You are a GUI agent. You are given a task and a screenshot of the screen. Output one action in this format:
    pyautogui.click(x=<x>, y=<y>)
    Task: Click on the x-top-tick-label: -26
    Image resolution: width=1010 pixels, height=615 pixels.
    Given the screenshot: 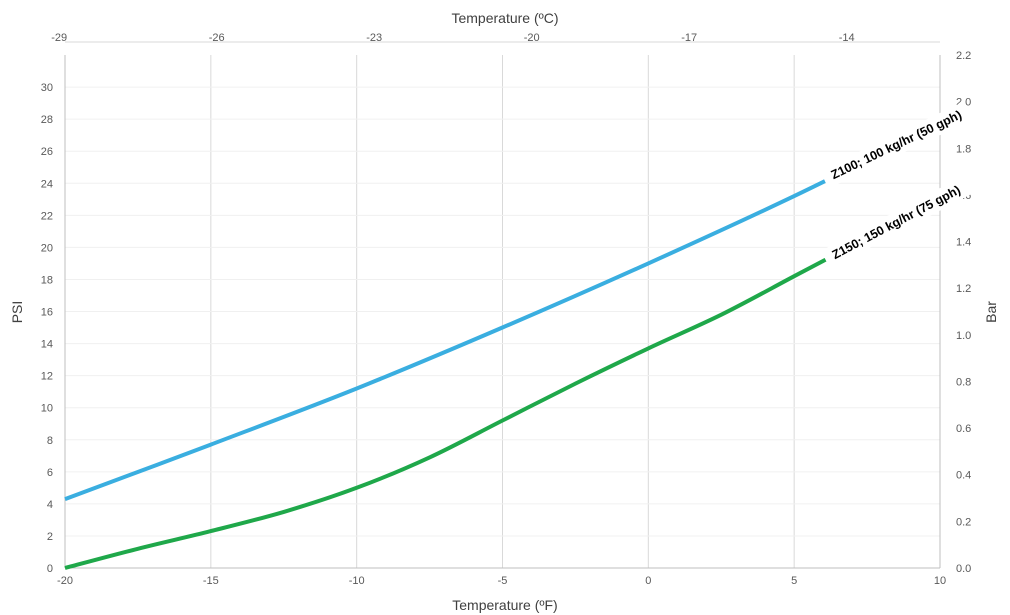 What is the action you would take?
    pyautogui.click(x=217, y=38)
    